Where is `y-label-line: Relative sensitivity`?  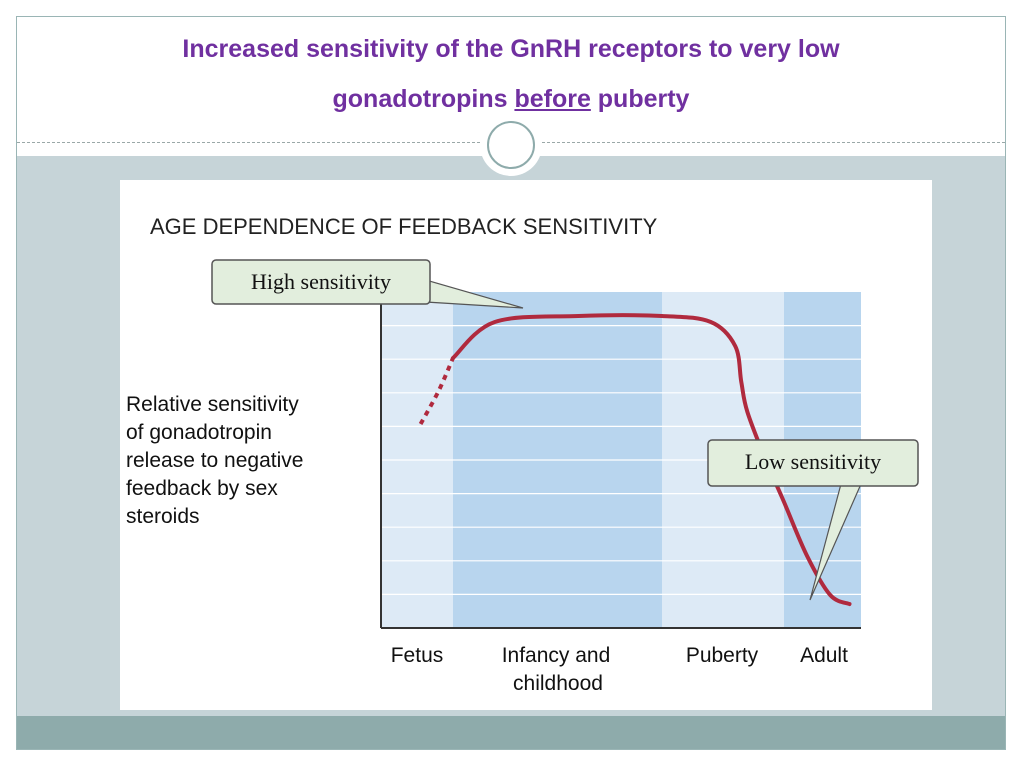
y-label-line: Relative sensitivity is located at coordinates (212, 404).